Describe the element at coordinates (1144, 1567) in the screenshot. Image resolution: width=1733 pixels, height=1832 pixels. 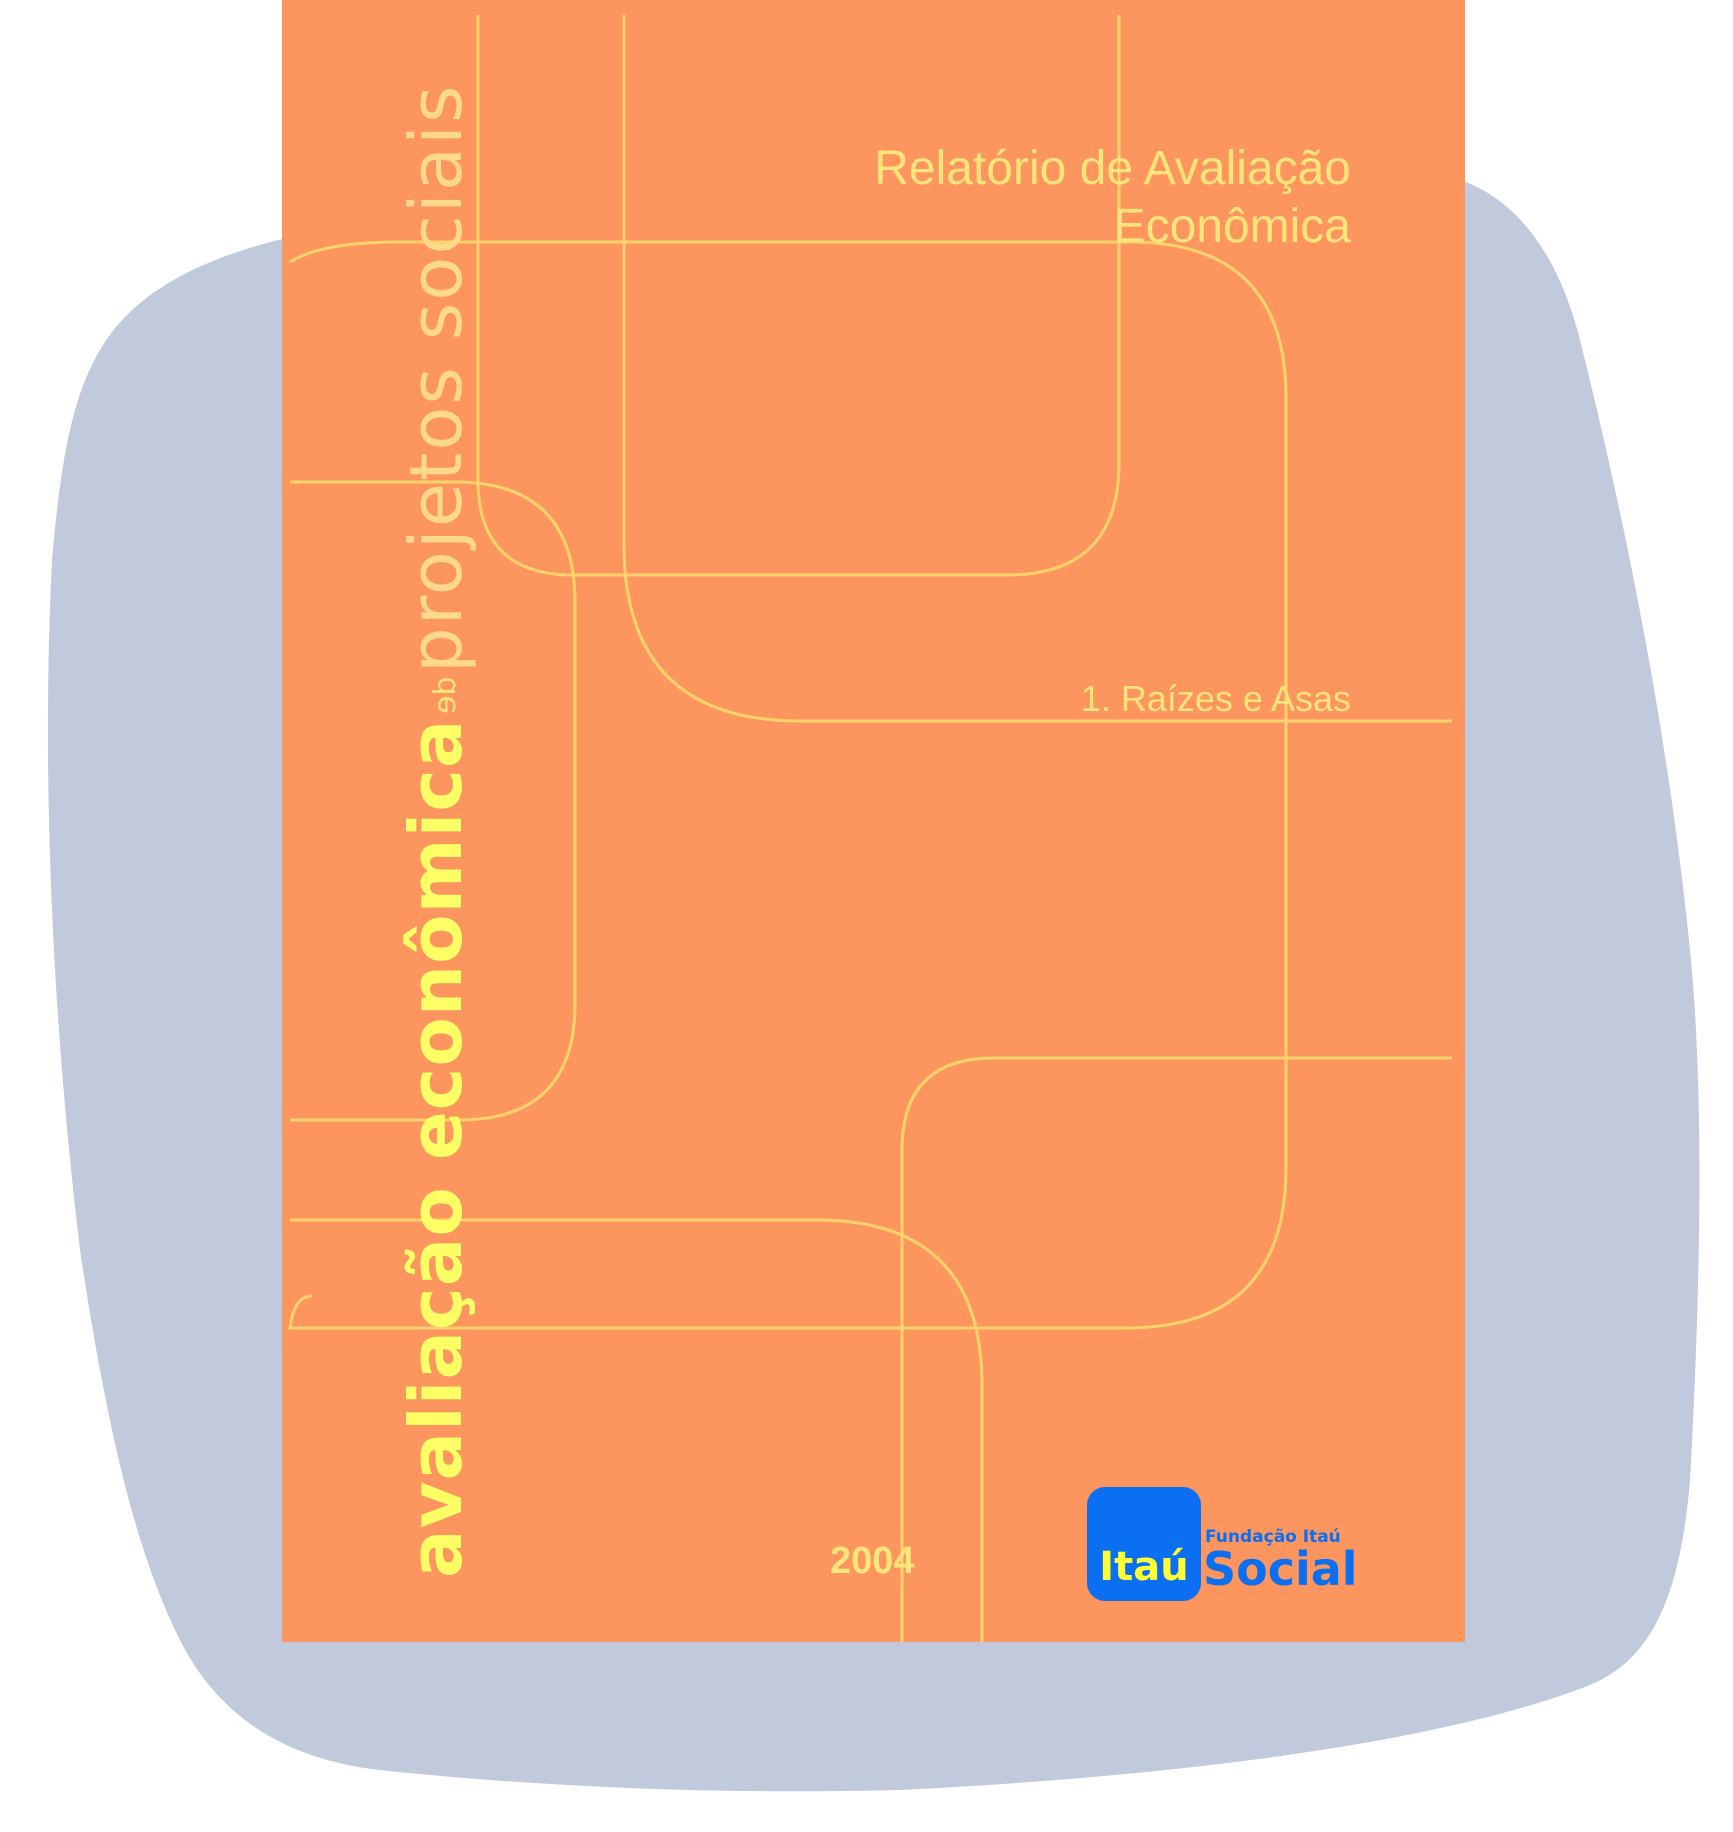
I see `itau-logo-text: Itaú` at that location.